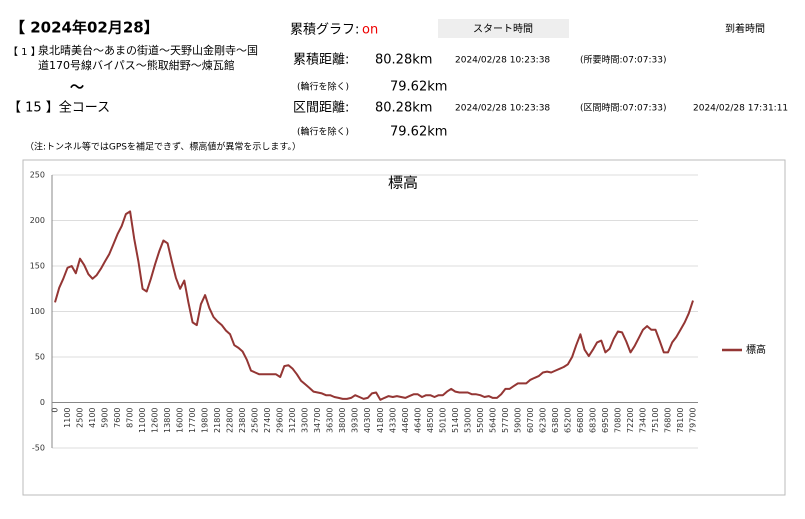 This screenshot has height=519, width=805. What do you see at coordinates (623, 108) in the screenshot?
I see `duration: (区間時間:07:07:33)` at bounding box center [623, 108].